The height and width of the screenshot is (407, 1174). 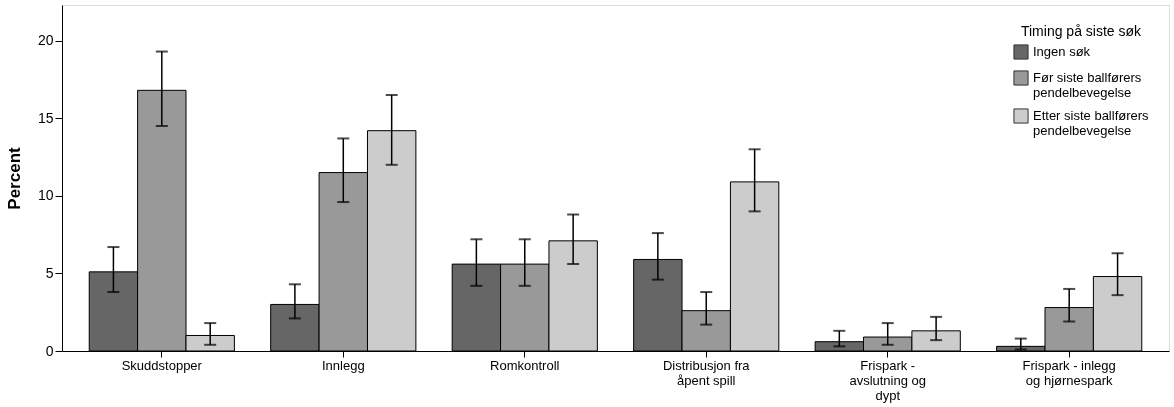 I want to click on y-tick-label: 5, so click(x=49, y=272).